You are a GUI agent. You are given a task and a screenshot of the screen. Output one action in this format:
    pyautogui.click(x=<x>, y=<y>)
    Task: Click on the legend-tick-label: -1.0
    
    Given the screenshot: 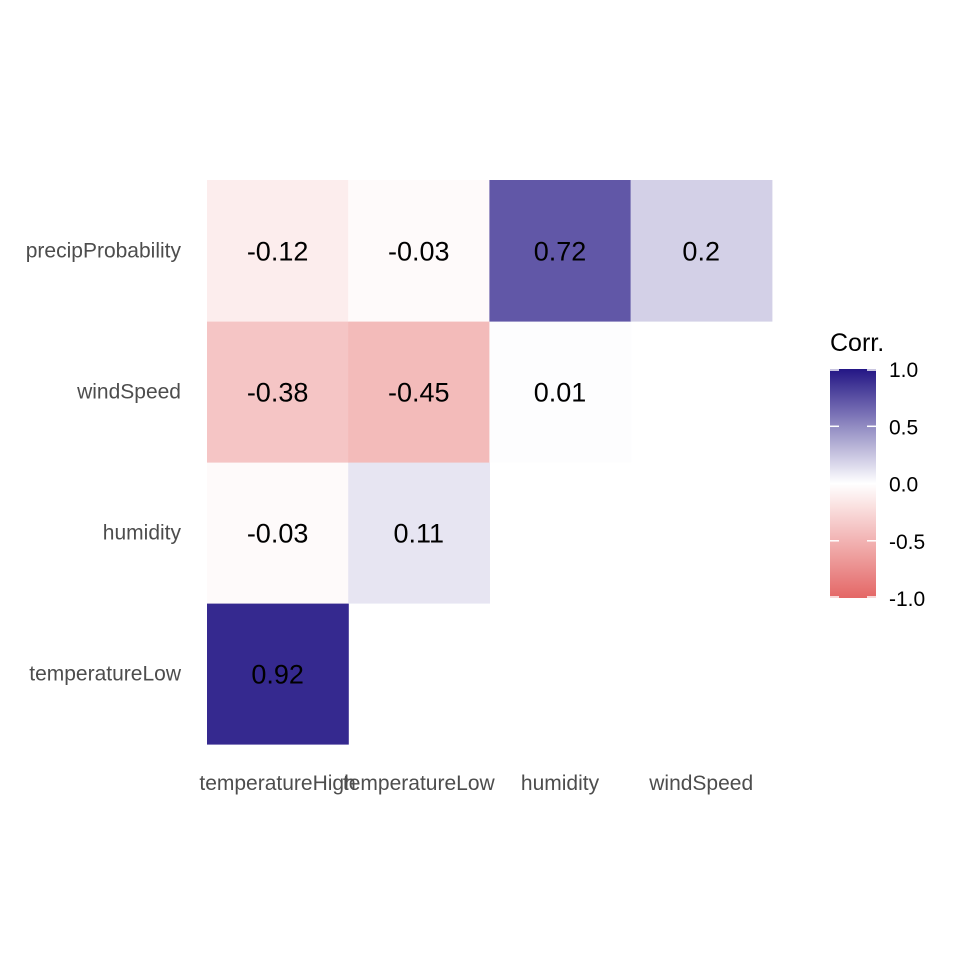 What is the action you would take?
    pyautogui.click(x=907, y=599)
    